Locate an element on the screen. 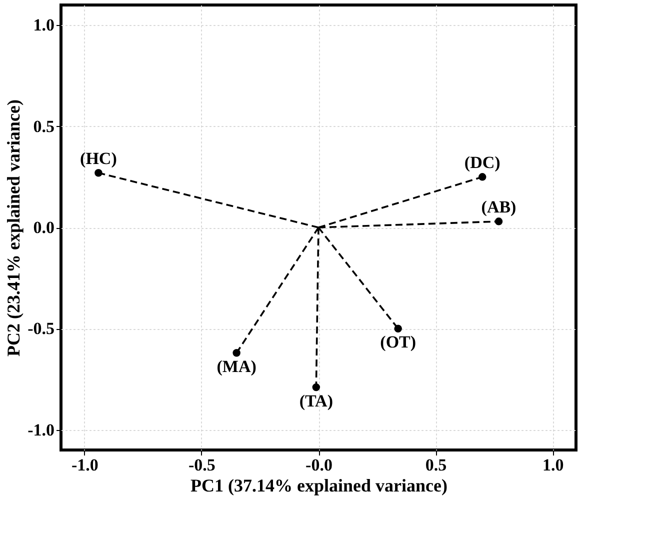  y-tick-label: 0.5 is located at coordinates (43, 126).